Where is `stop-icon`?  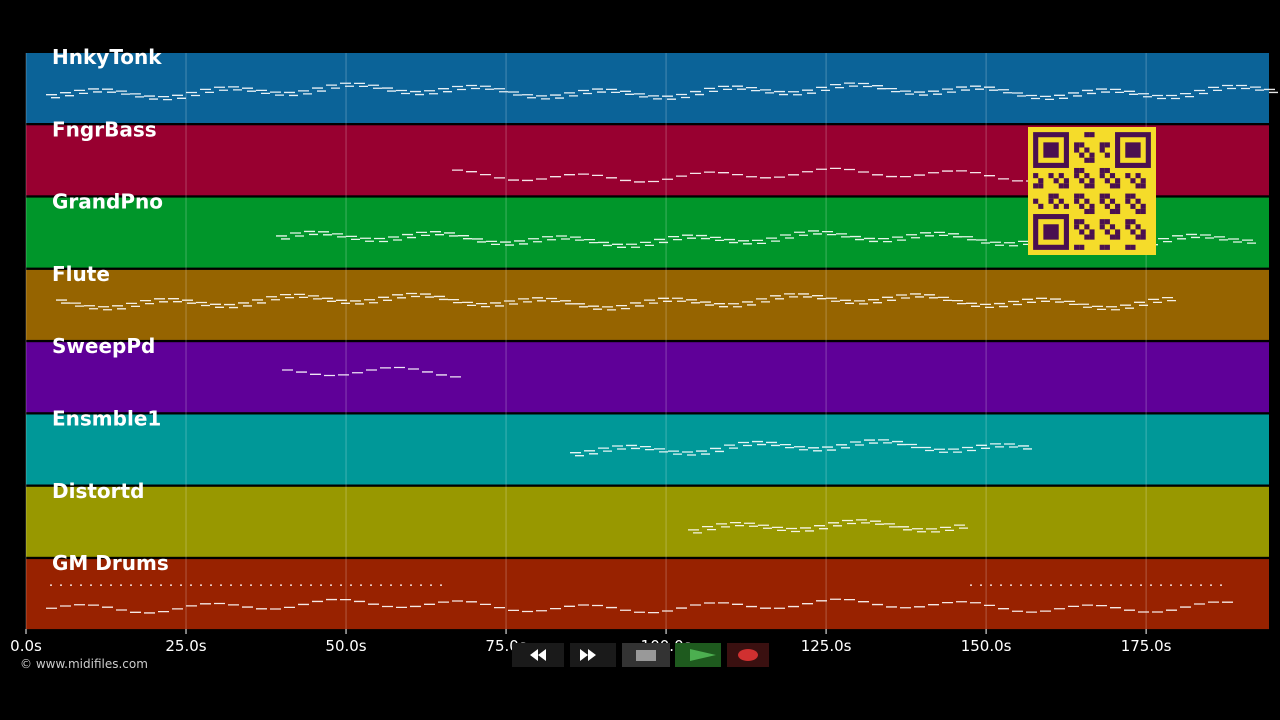
stop-icon is located at coordinates (646, 655).